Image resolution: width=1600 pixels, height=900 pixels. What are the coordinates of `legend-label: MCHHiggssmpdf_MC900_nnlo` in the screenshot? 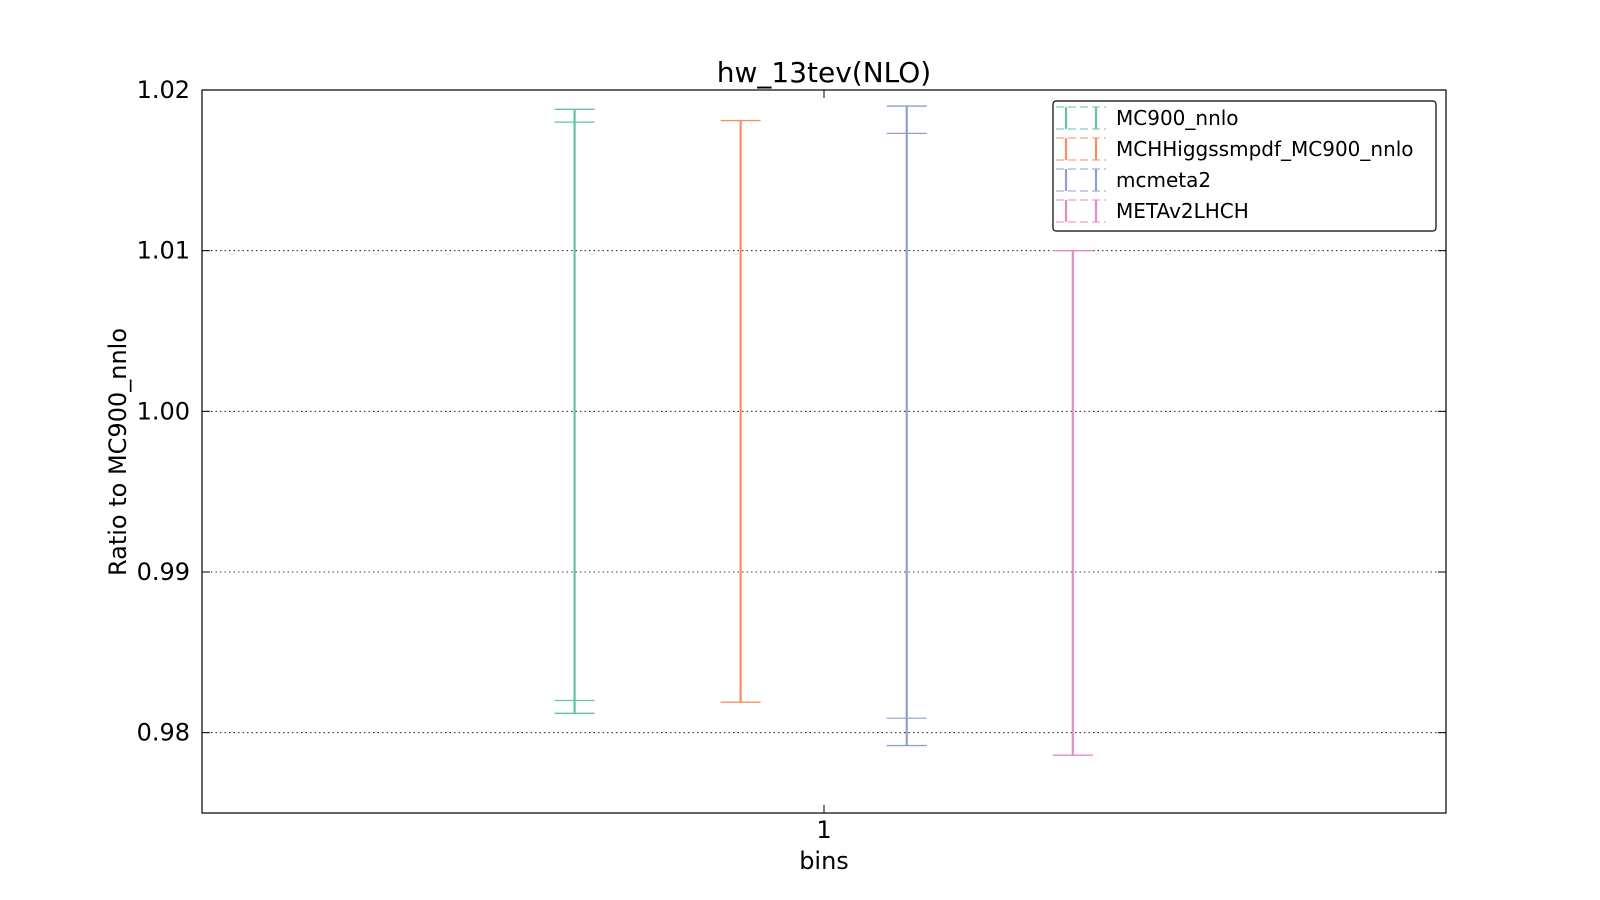 It's located at (1265, 149).